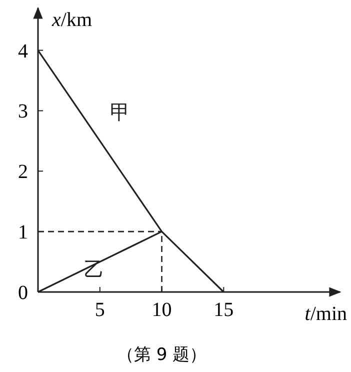  I want to click on x-axis-title: t/min, so click(325, 314).